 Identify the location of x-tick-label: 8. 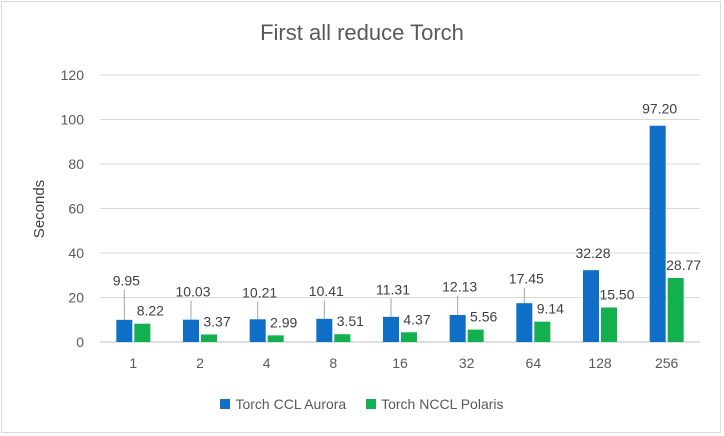
(333, 363).